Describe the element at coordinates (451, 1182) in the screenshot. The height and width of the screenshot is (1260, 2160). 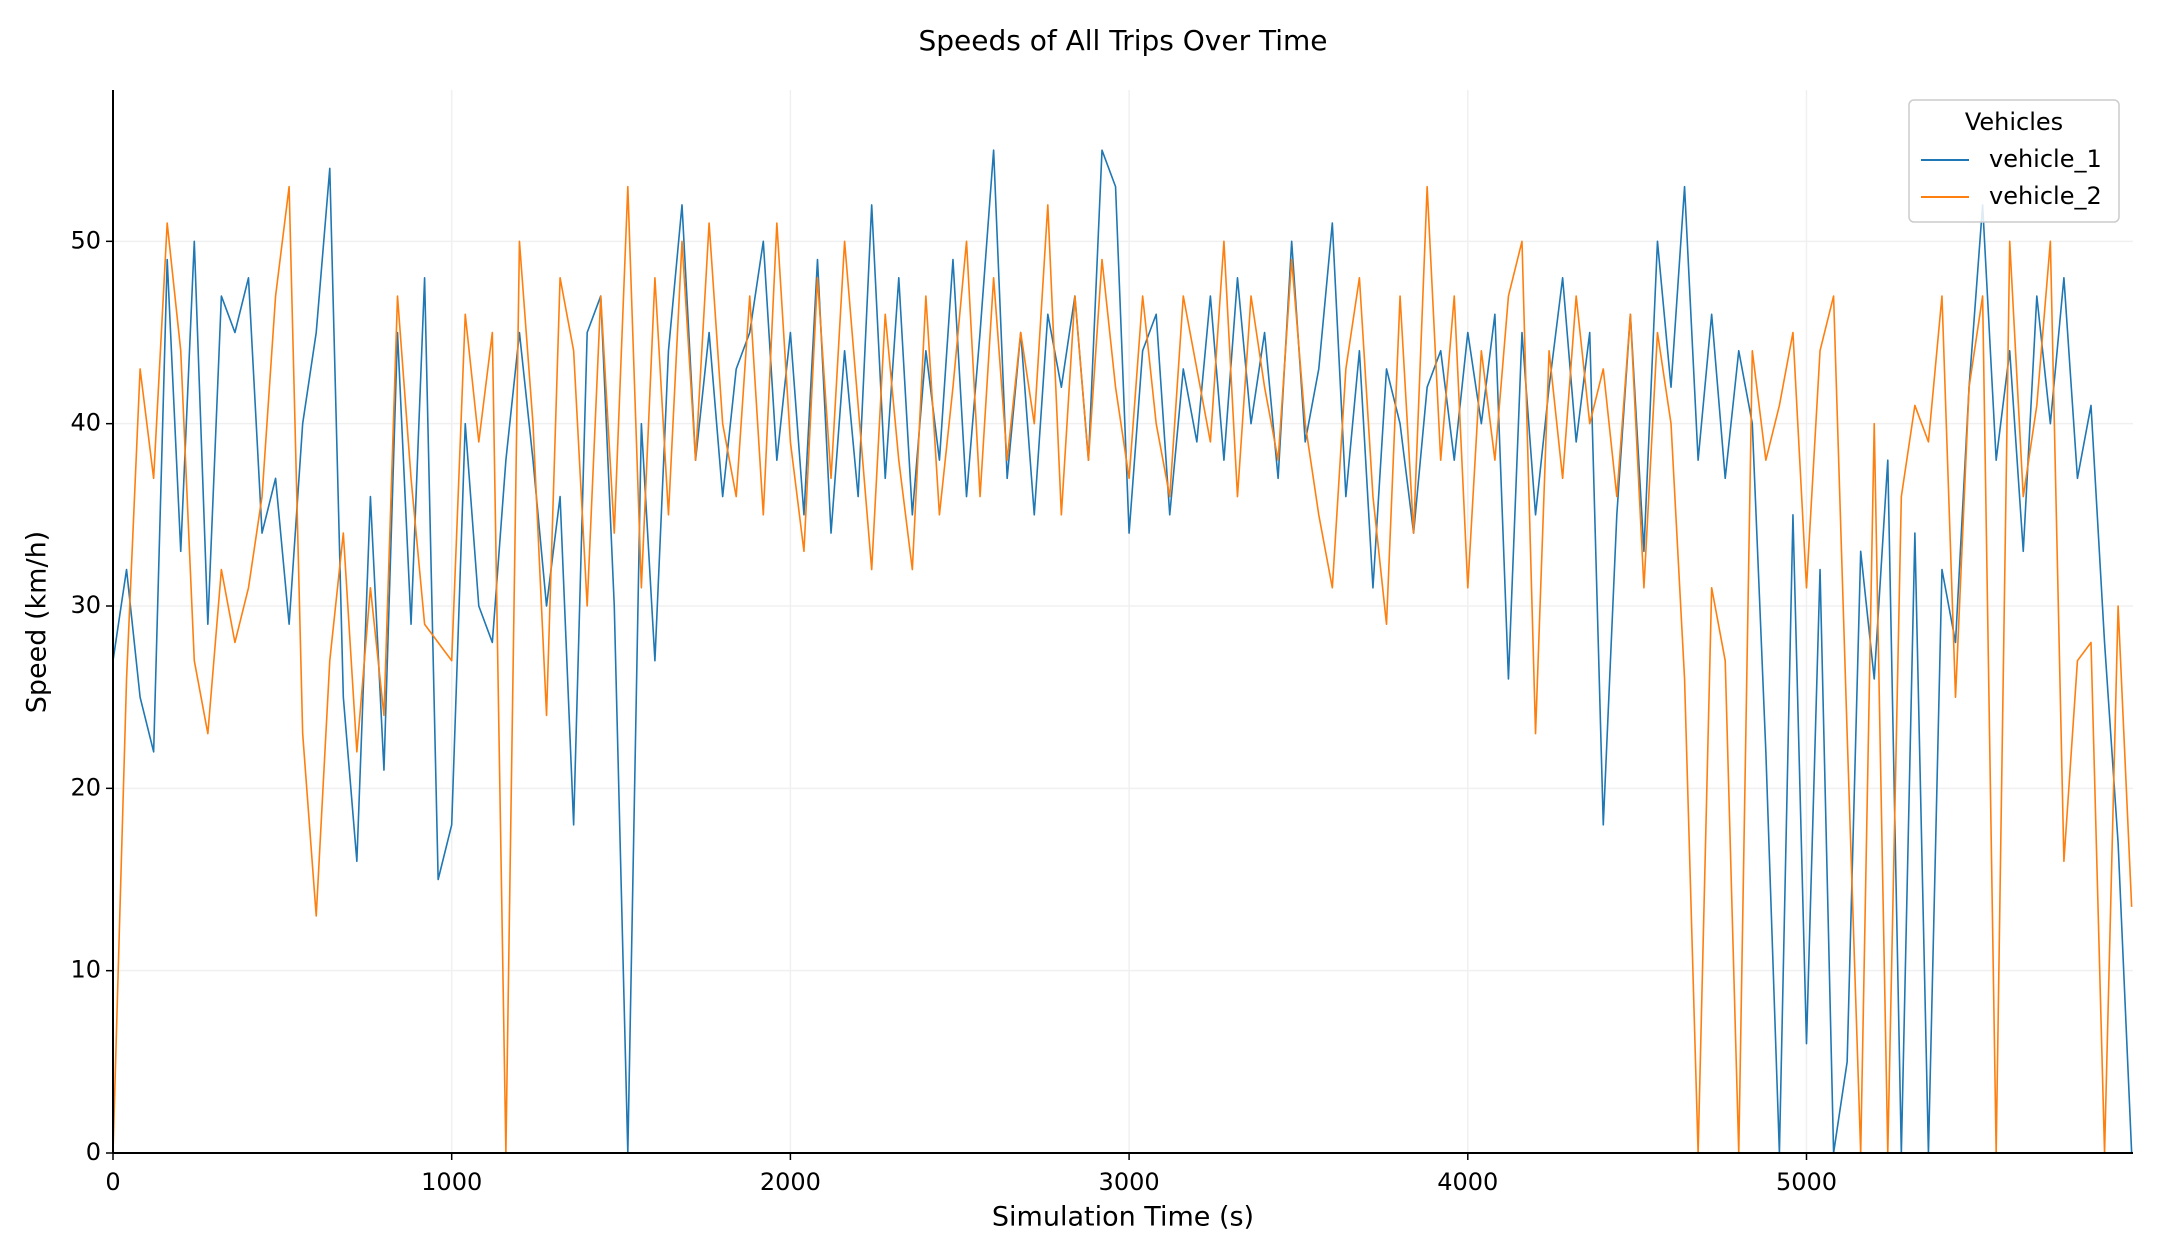
I see `x-tick-label: 1000` at that location.